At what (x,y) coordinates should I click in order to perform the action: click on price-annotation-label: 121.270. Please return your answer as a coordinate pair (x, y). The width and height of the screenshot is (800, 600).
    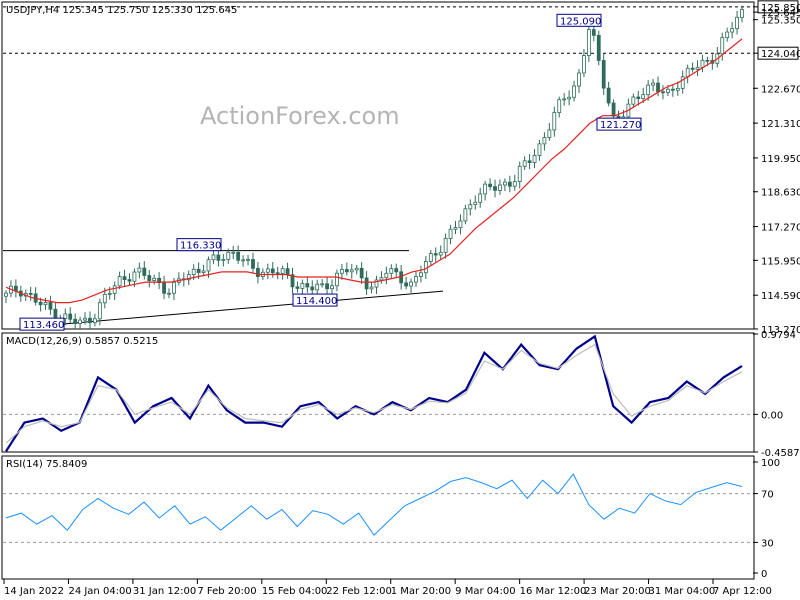
    Looking at the image, I should click on (620, 125).